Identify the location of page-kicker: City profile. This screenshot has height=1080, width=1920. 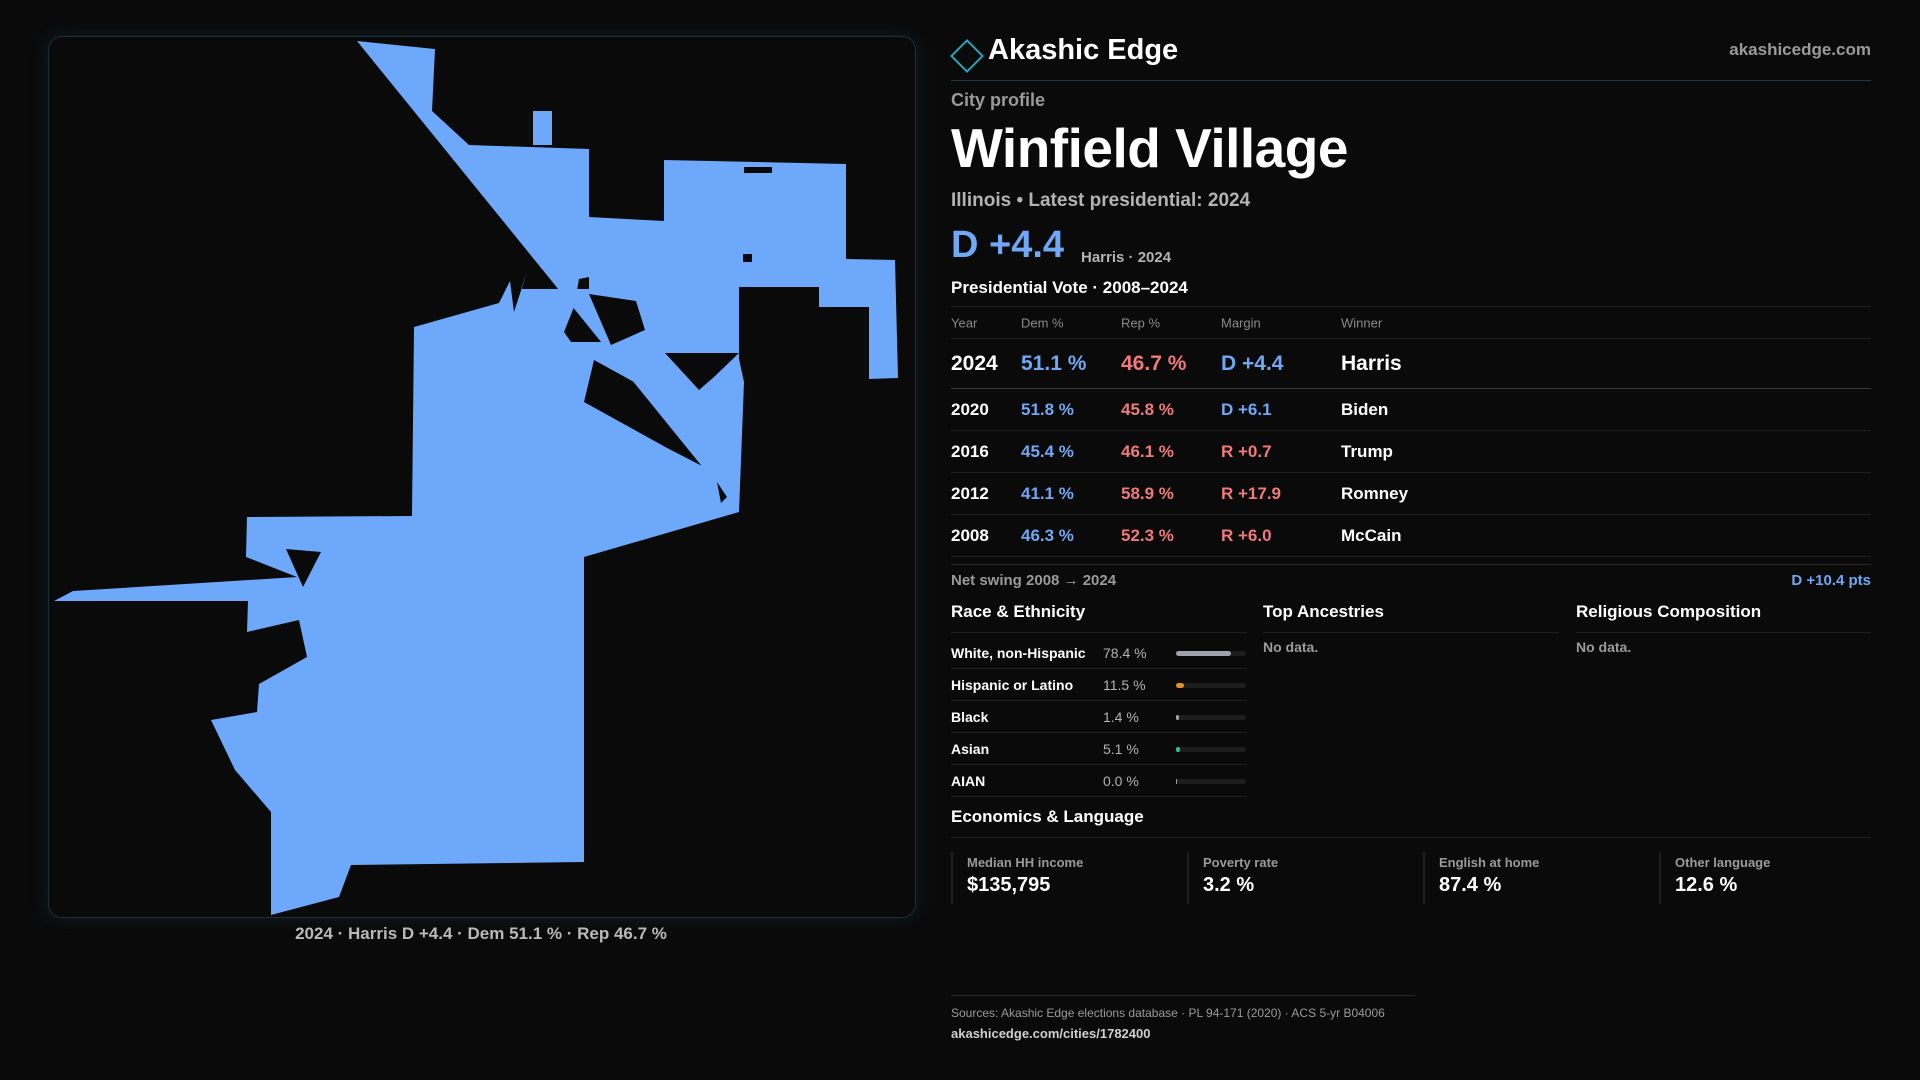
(998, 100).